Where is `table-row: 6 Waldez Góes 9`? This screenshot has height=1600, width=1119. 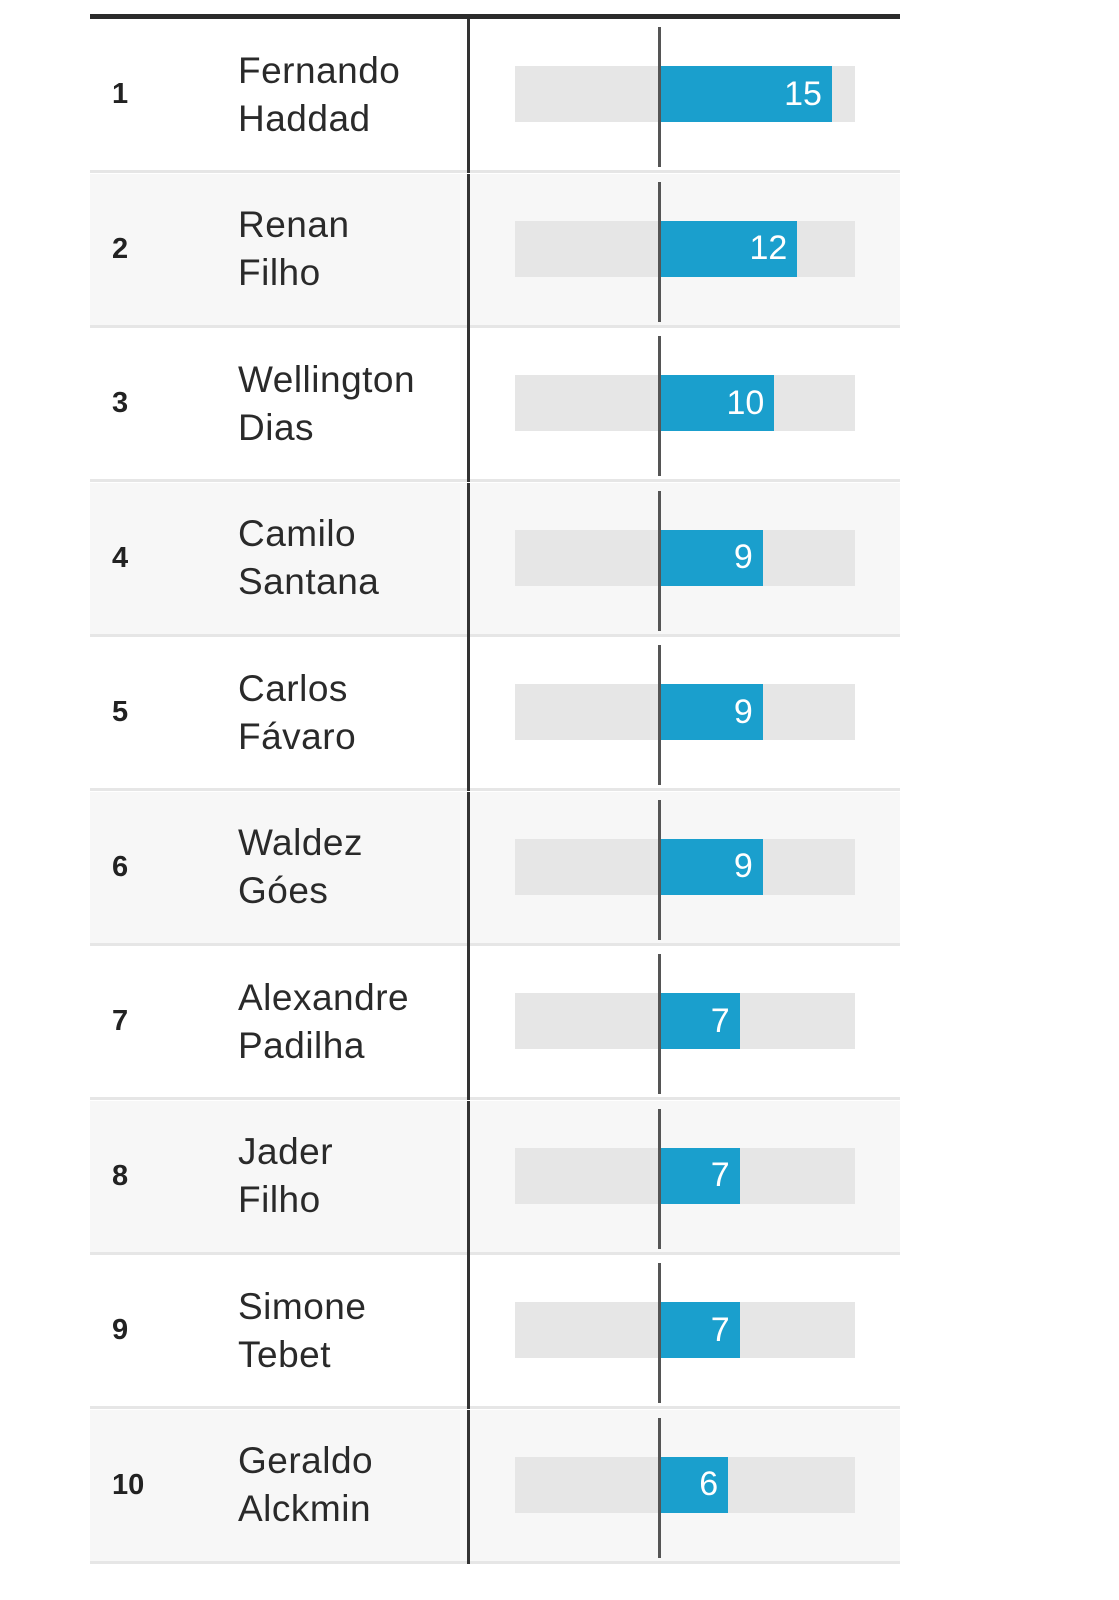 table-row: 6 Waldez Góes 9 is located at coordinates (495, 868).